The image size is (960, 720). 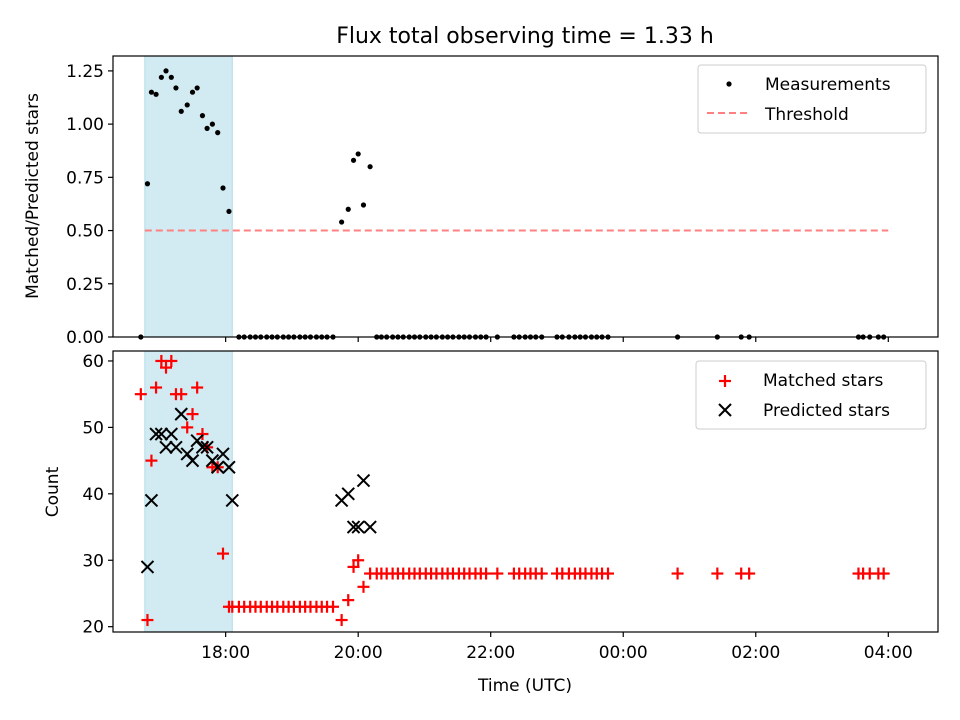 I want to click on top-y-axis-label: Matched/Predicted stars, so click(x=33, y=196).